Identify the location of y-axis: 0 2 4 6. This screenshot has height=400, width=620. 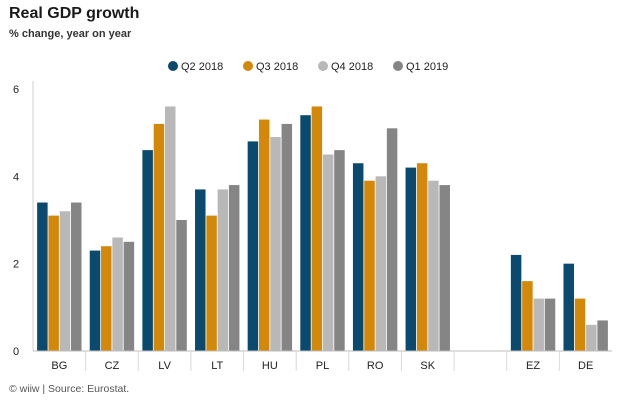
(23, 219).